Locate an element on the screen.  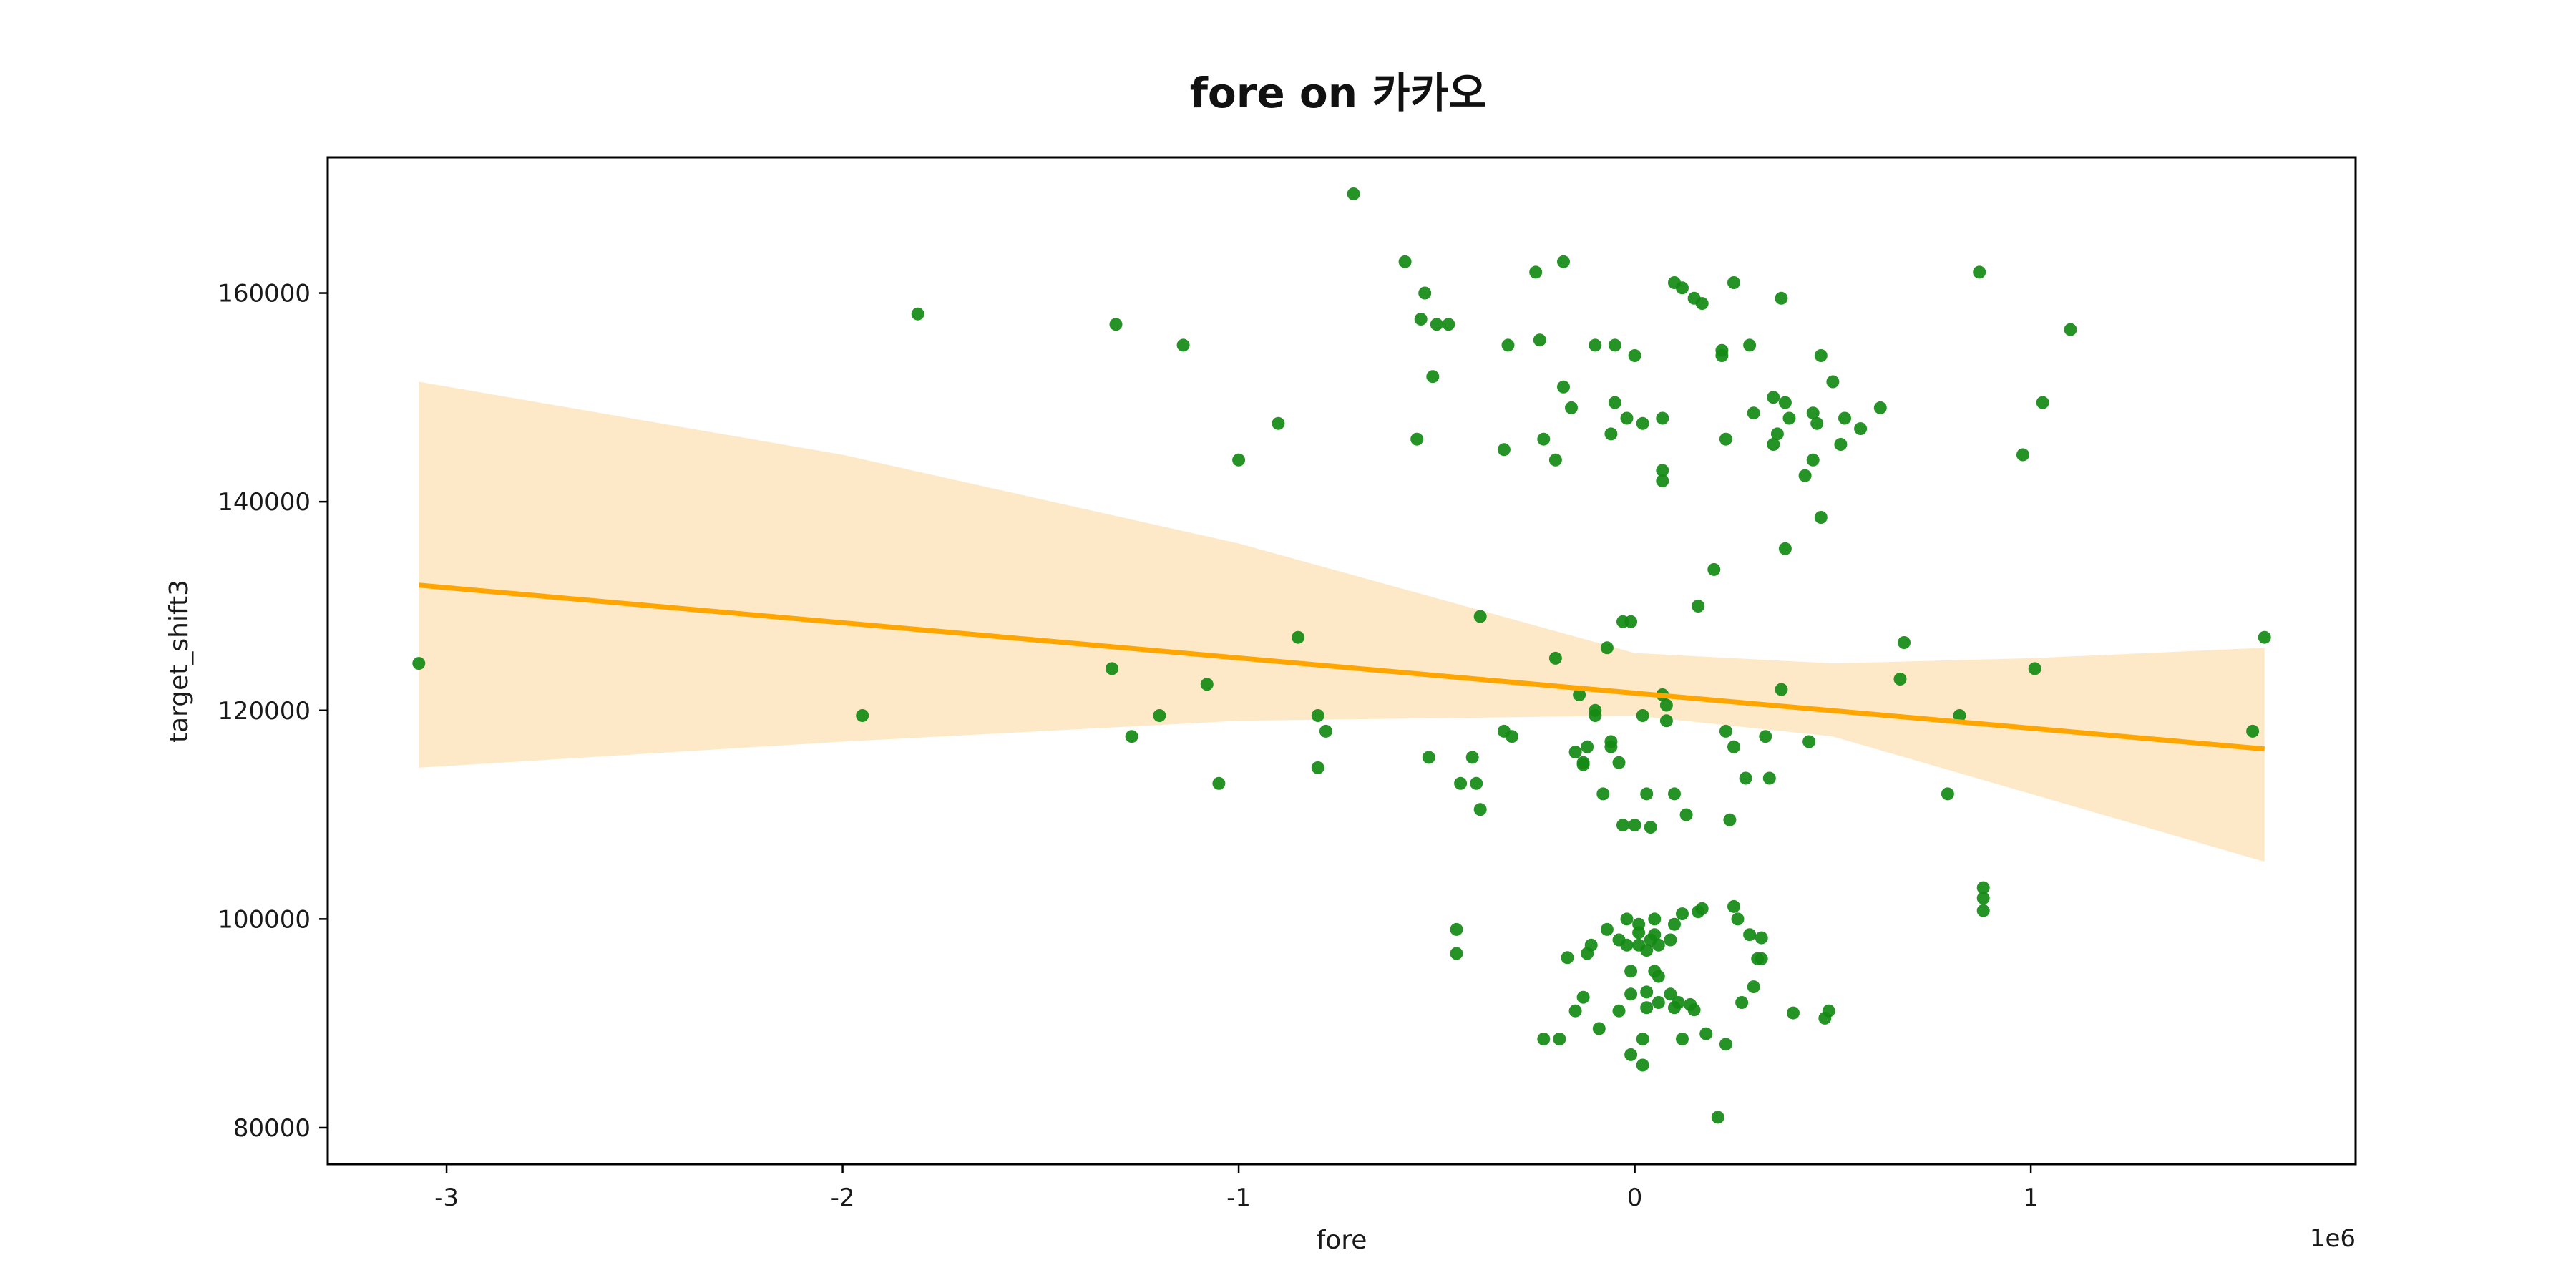
y-tick-label: 80000 is located at coordinates (272, 1128).